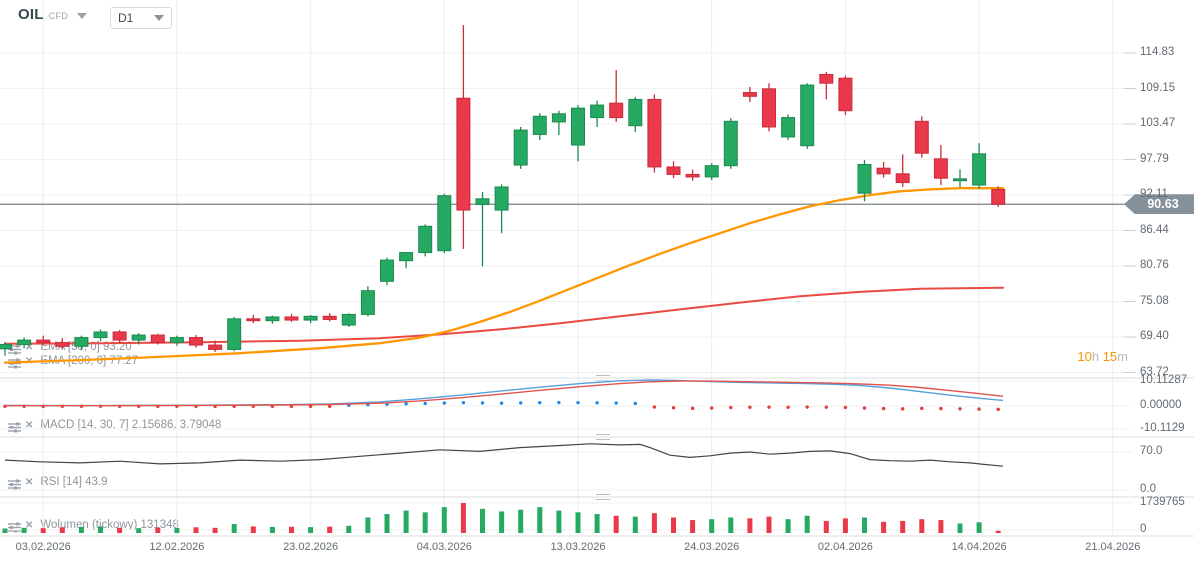 This screenshot has width=1194, height=561. What do you see at coordinates (31, 14) in the screenshot?
I see `symbol-name: OIL` at bounding box center [31, 14].